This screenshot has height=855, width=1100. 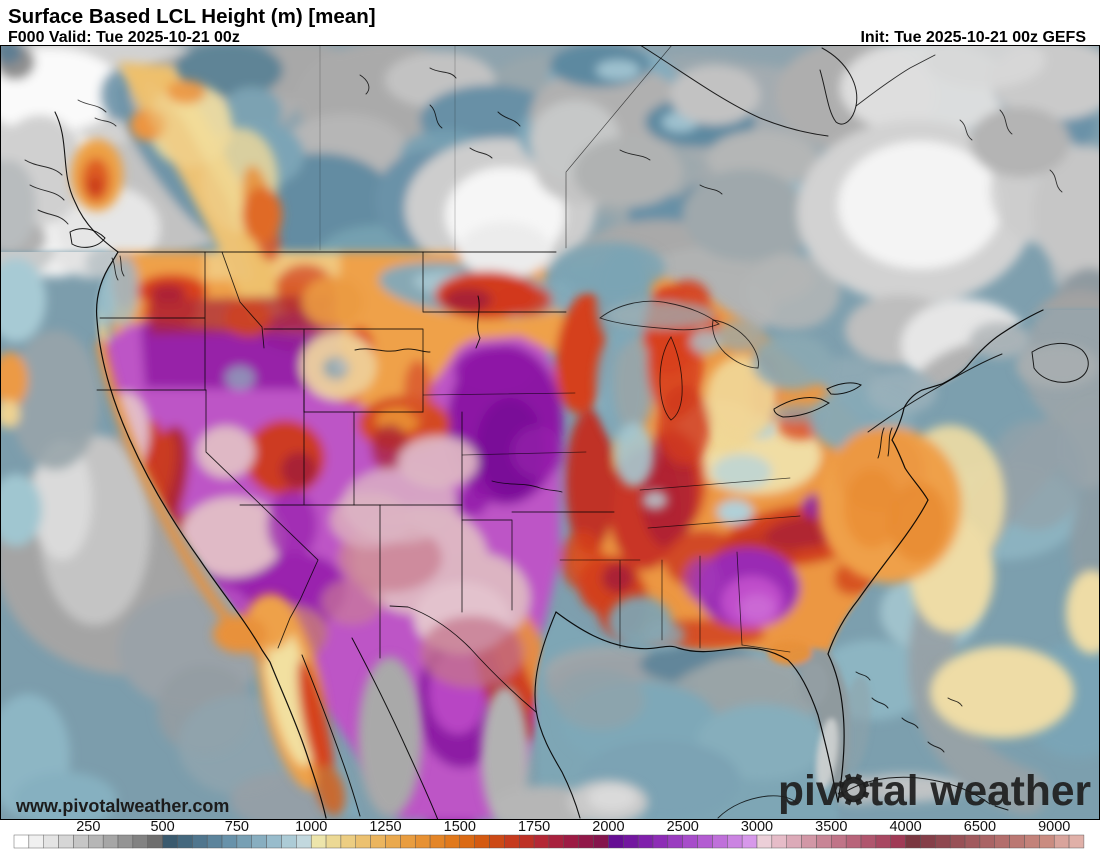 What do you see at coordinates (162, 827) in the screenshot?
I see `svg-text: 500` at bounding box center [162, 827].